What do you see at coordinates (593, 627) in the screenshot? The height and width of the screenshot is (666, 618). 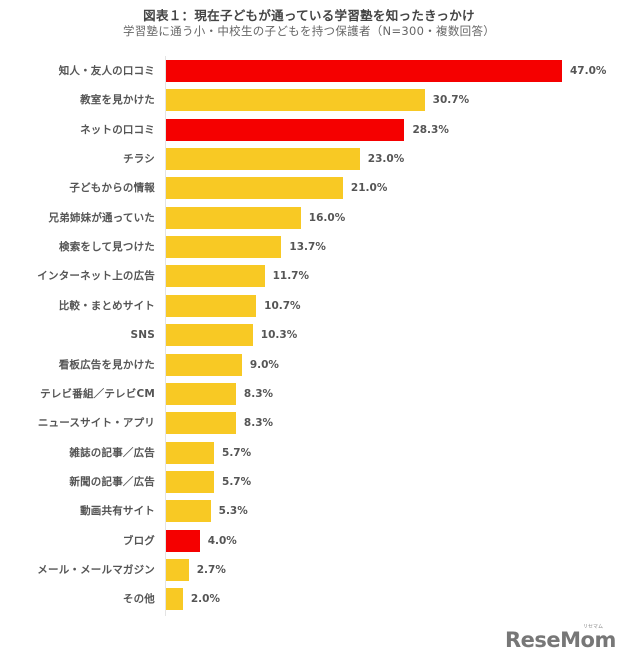 I see `resemom-logo-kana: リセマム` at bounding box center [593, 627].